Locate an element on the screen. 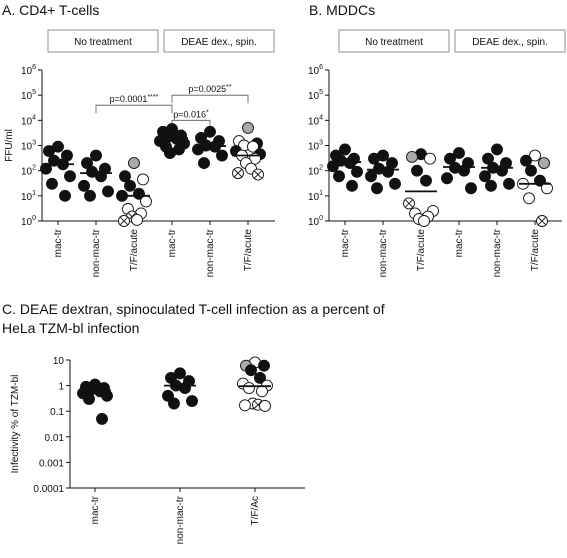  y-tick-label: 10³ is located at coordinates (28, 146).